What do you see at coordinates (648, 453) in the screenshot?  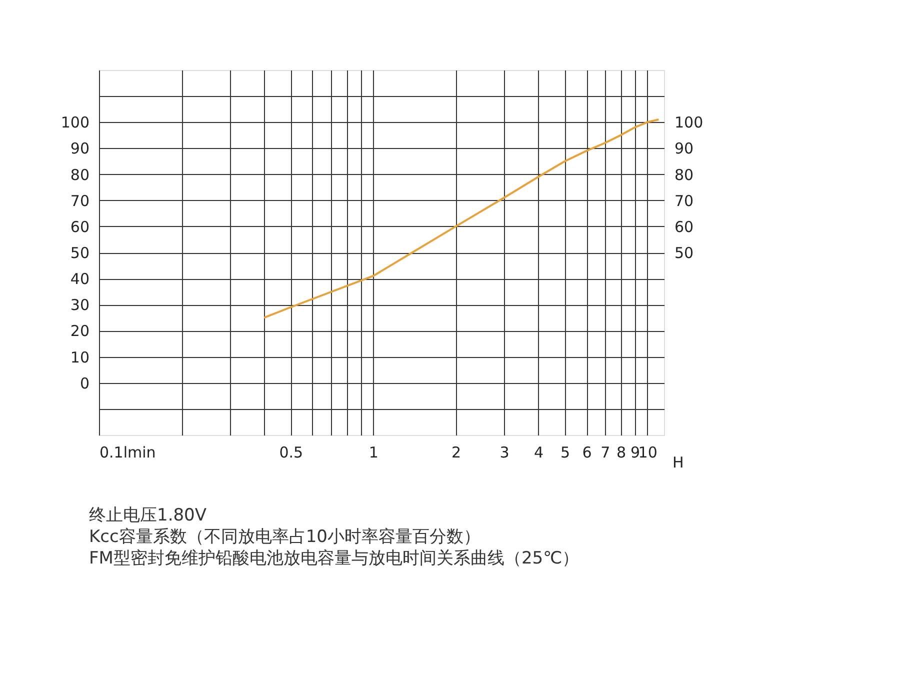 I see `x-tick-label: 10` at bounding box center [648, 453].